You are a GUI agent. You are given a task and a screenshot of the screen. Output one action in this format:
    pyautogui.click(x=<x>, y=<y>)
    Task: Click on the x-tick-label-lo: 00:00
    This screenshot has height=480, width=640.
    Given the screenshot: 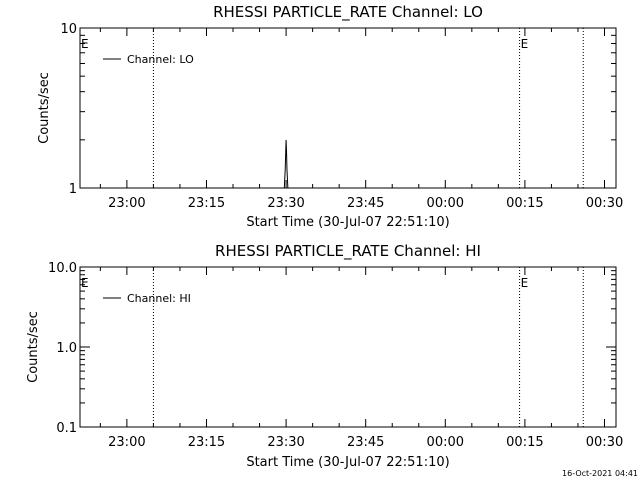 What is the action you would take?
    pyautogui.click(x=445, y=203)
    